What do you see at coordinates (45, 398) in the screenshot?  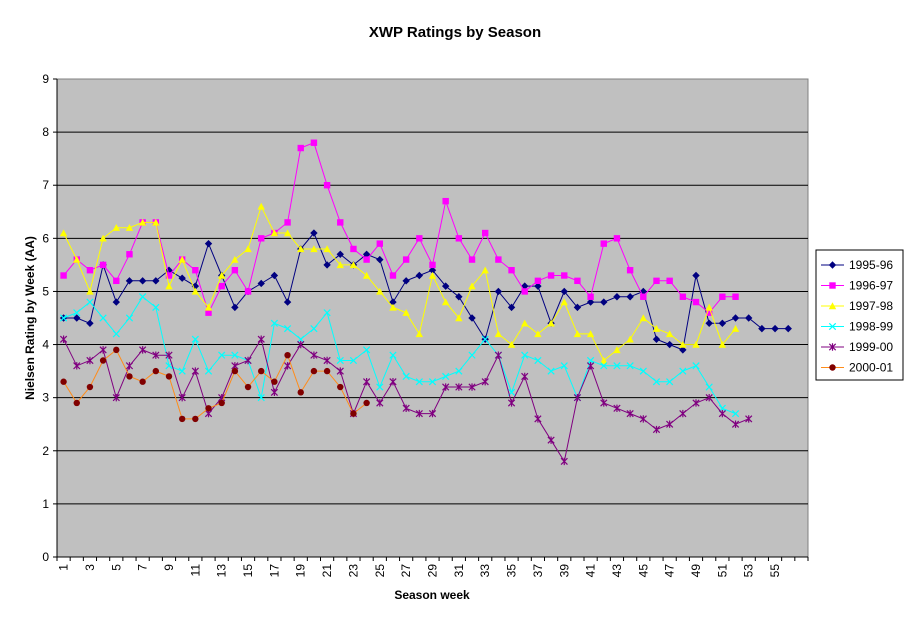 I see `y-tick-label: 3` at bounding box center [45, 398].